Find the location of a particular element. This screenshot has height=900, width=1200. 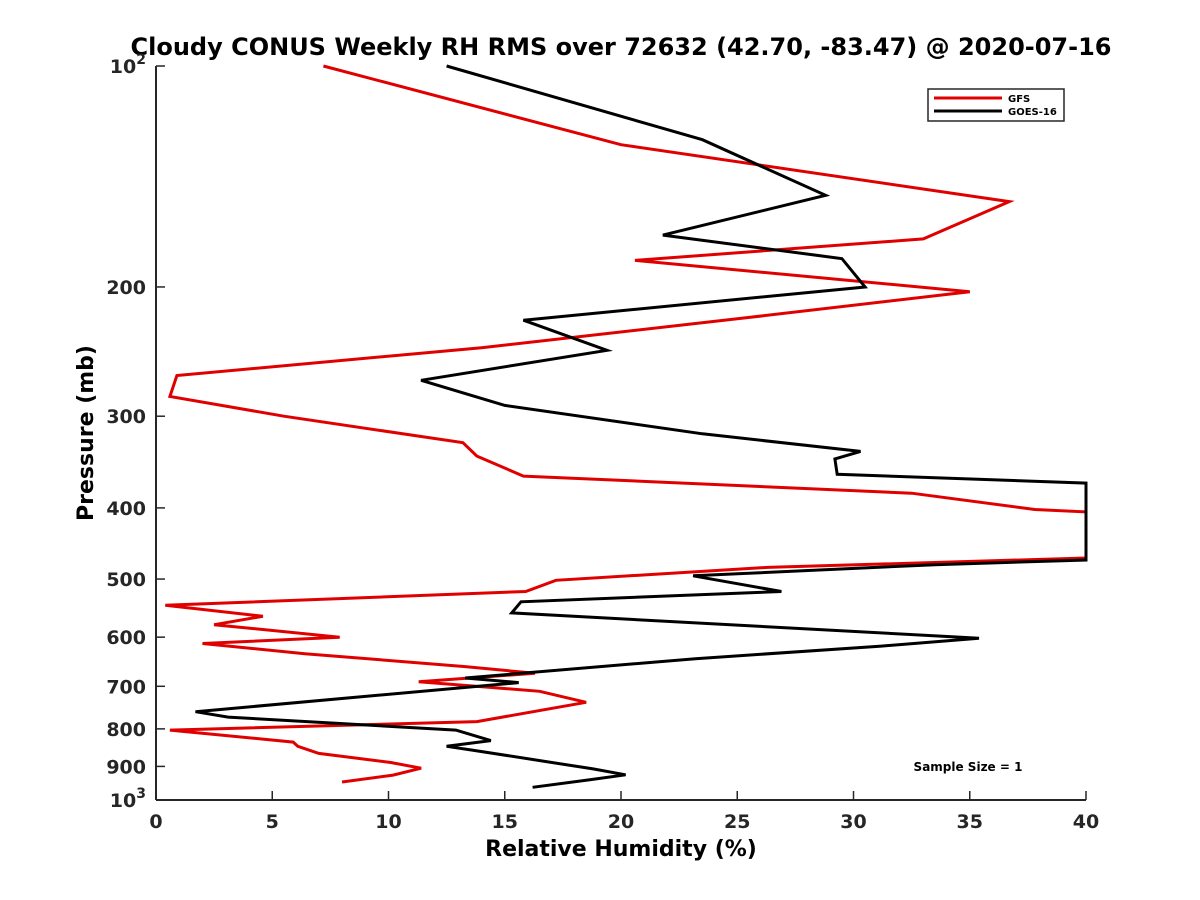

y-tick-label: 800 is located at coordinates (126, 730).